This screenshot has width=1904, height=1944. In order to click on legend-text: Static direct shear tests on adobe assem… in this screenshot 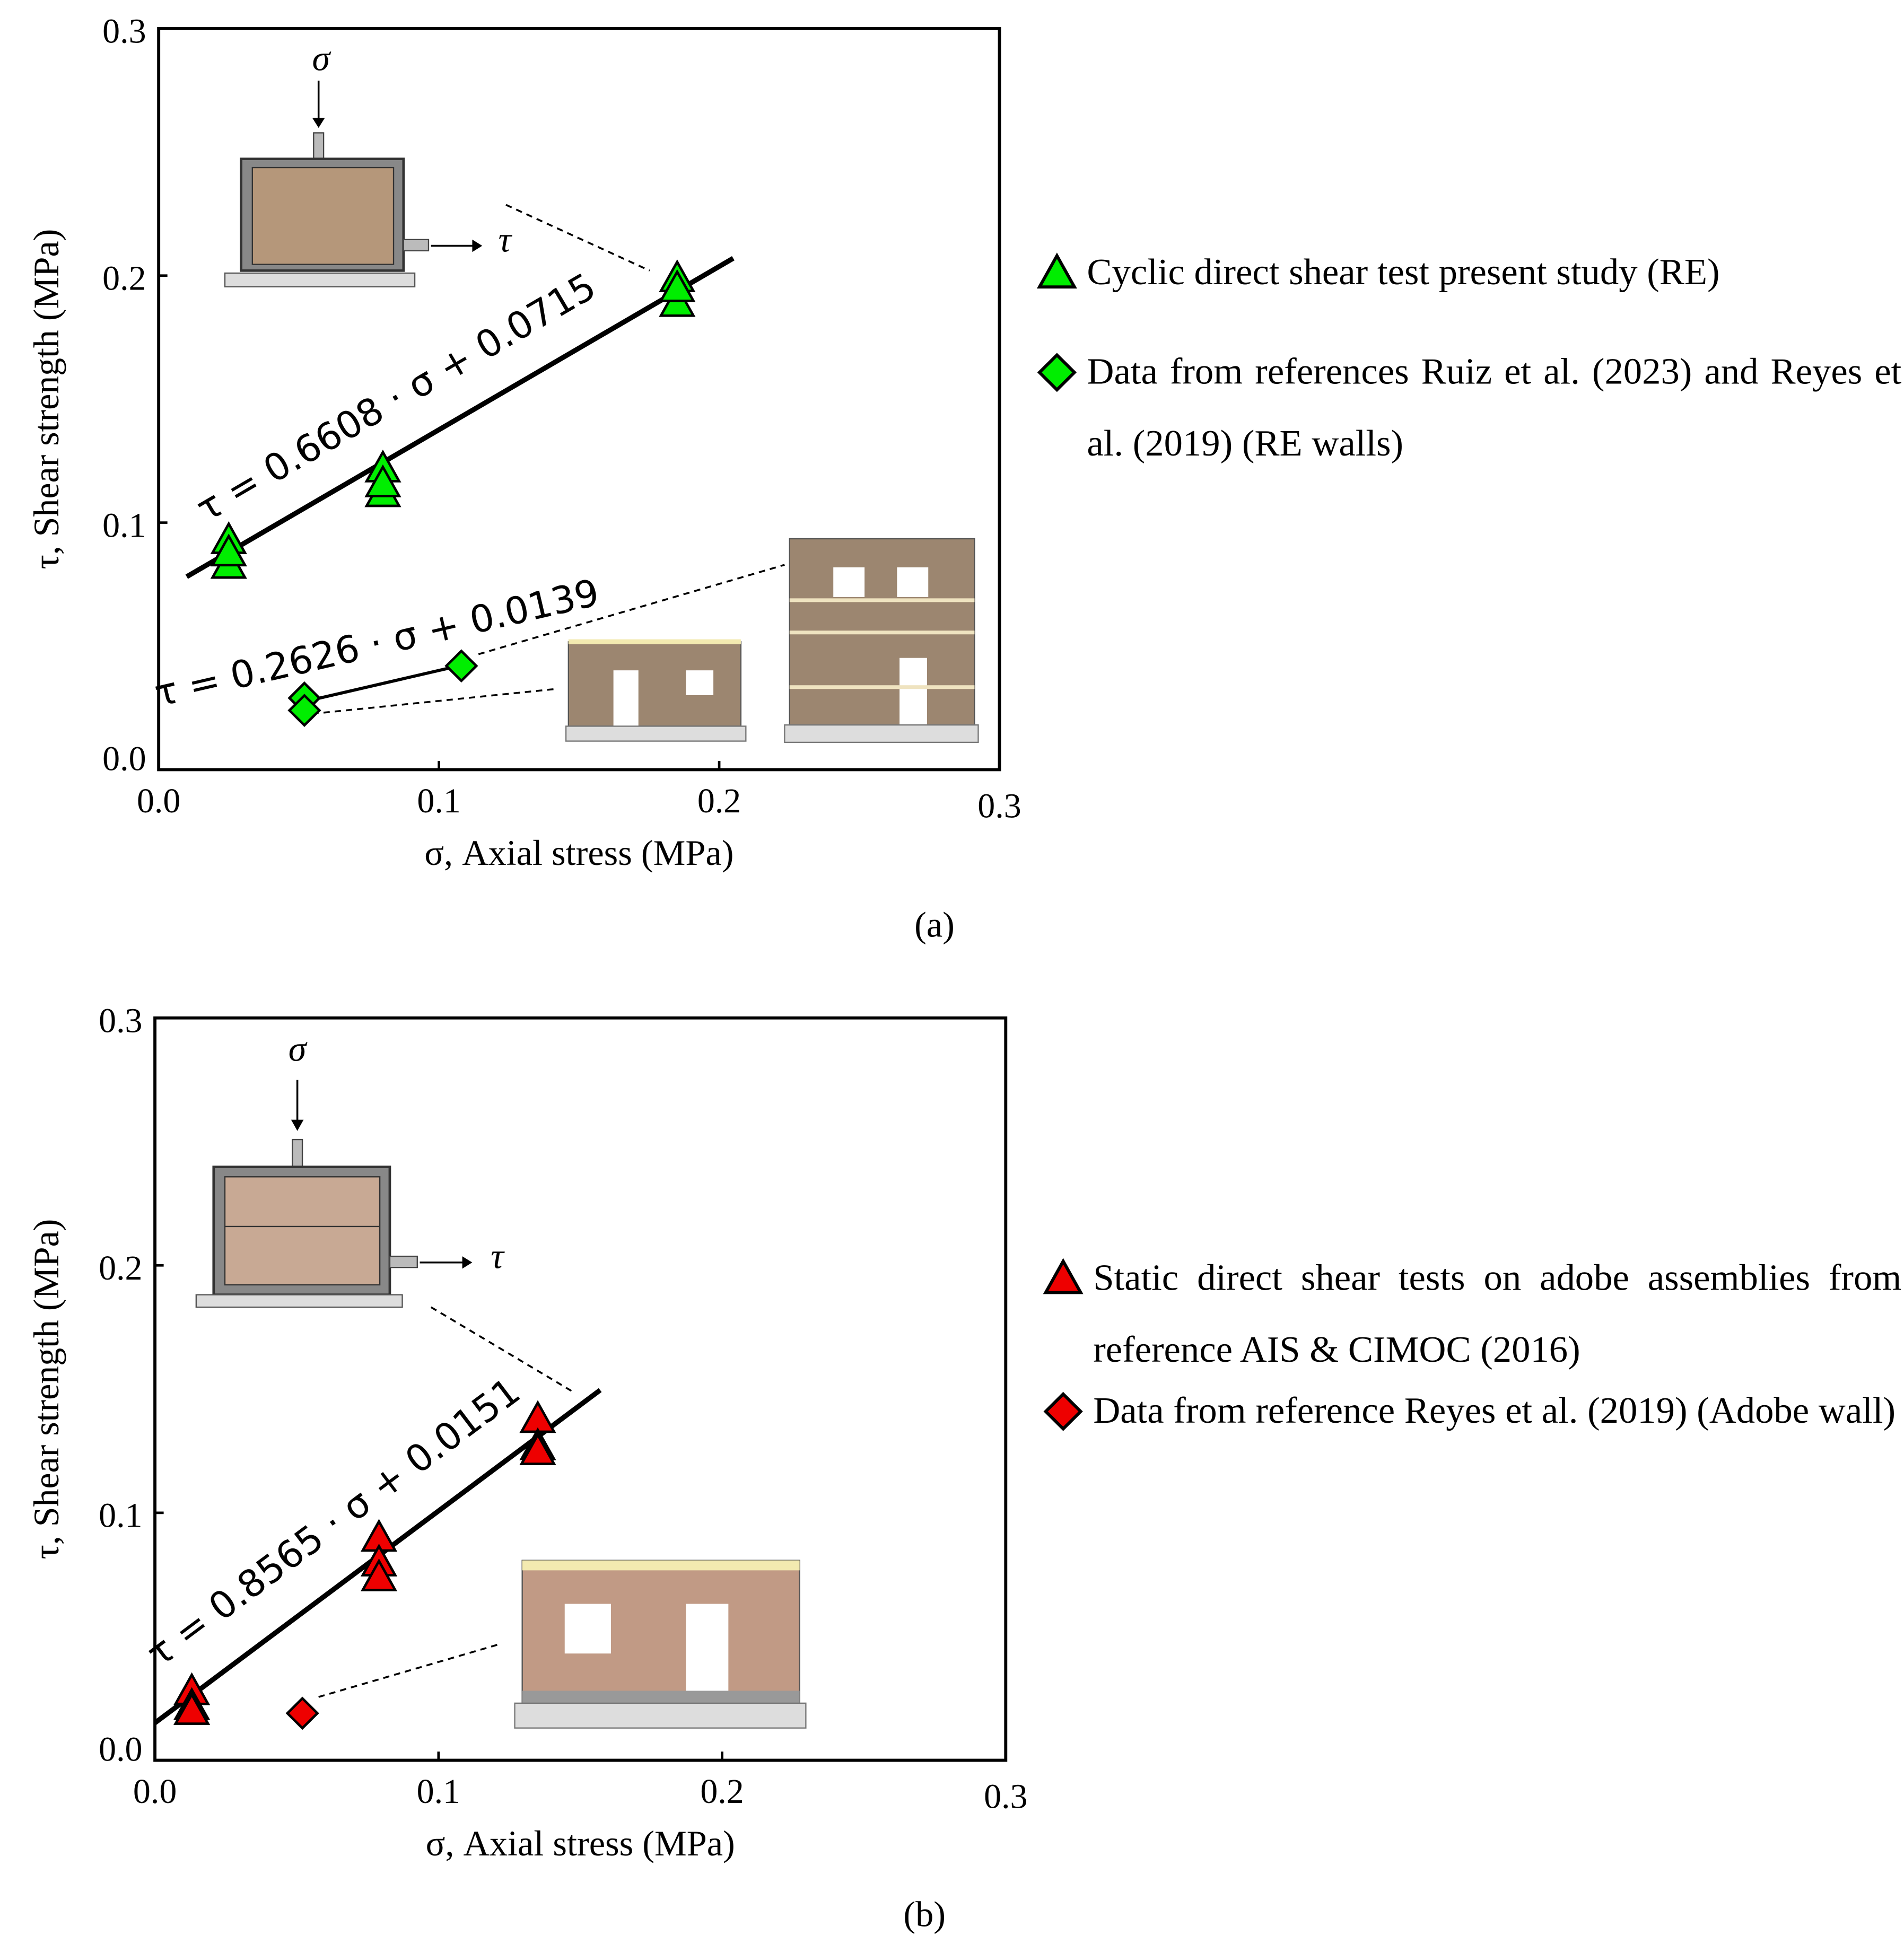, I will do `click(1497, 1314)`.